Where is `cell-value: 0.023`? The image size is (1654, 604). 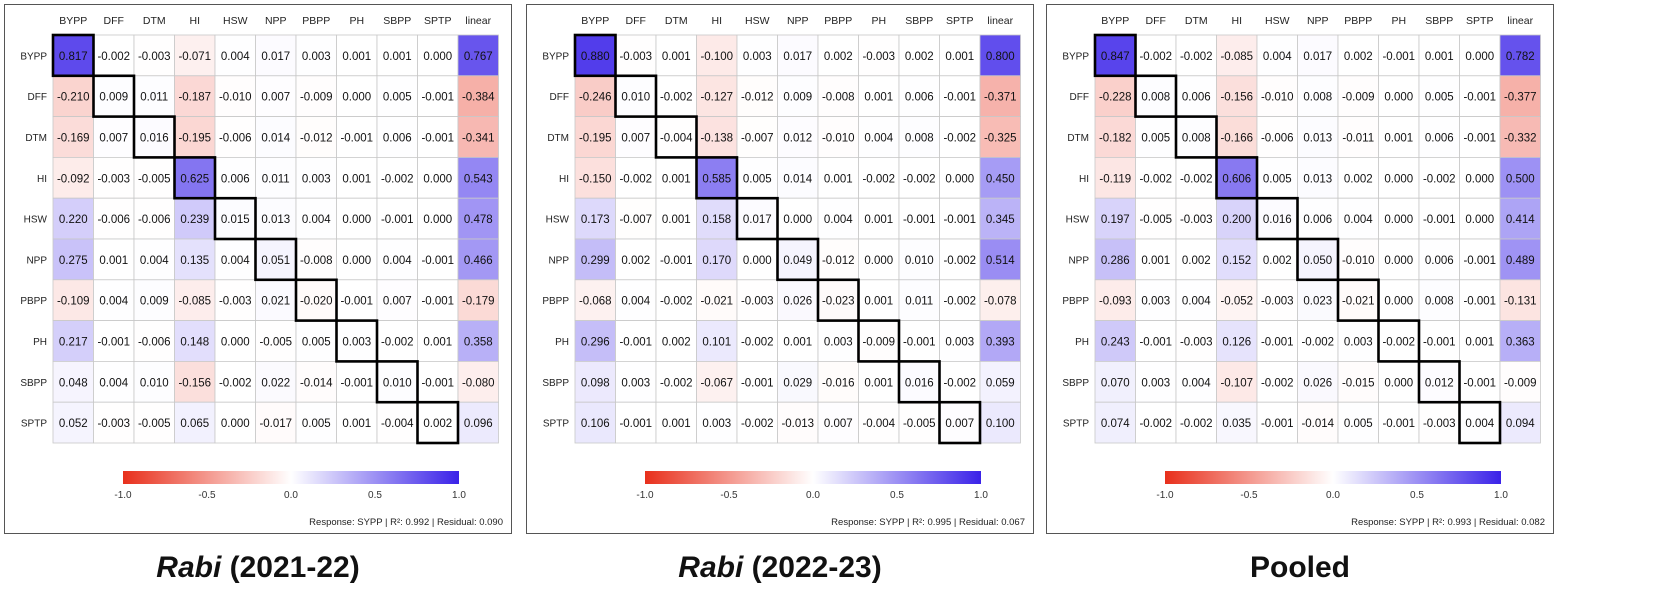
cell-value: 0.023 is located at coordinates (1317, 302).